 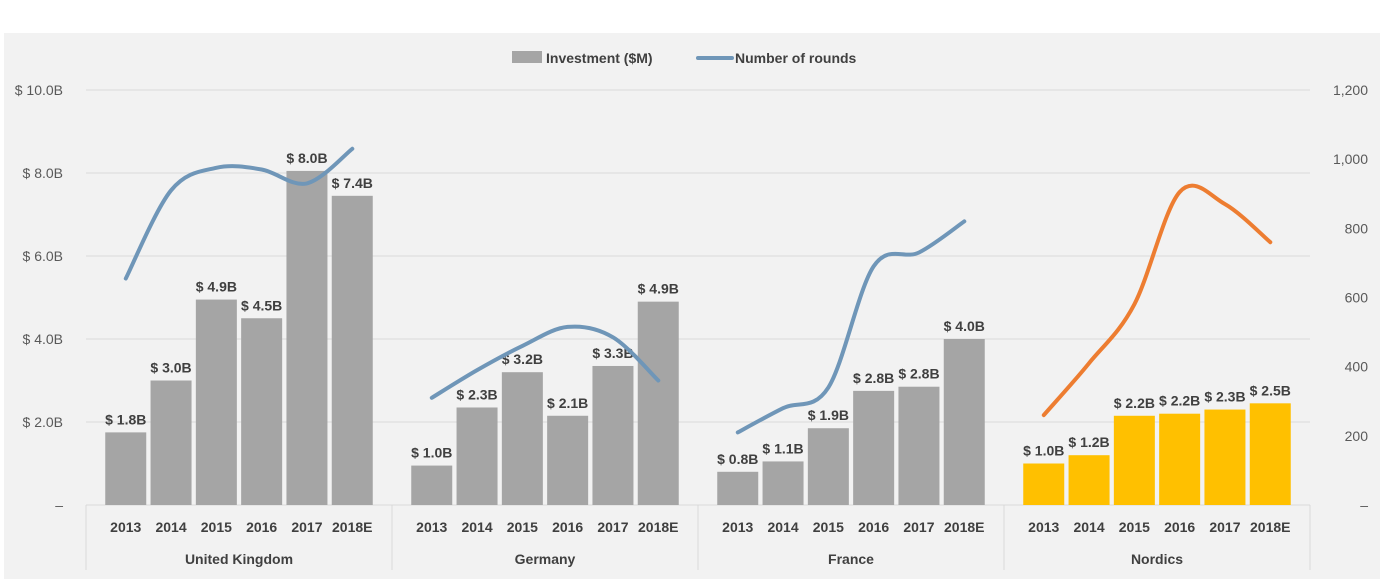 I want to click on y-right-tick-label: 600, so click(x=1357, y=298).